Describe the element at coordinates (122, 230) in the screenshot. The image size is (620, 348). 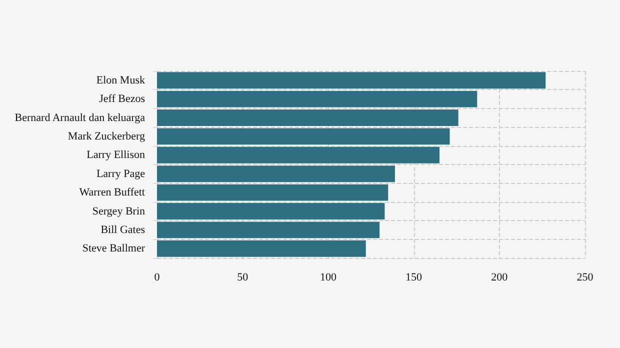
I see `y-tick-label: Bill Gates` at that location.